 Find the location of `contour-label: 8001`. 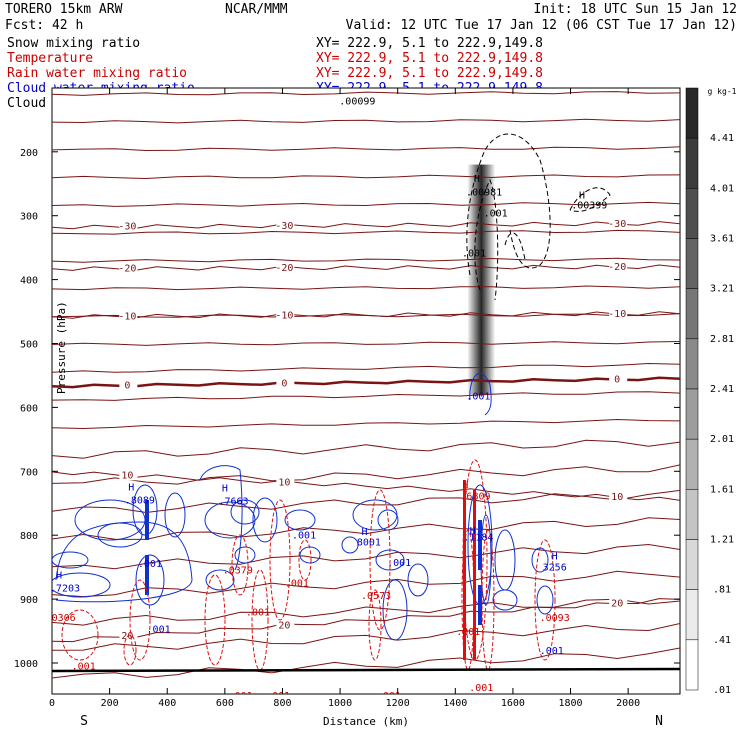

contour-label: 8001 is located at coordinates (369, 542).